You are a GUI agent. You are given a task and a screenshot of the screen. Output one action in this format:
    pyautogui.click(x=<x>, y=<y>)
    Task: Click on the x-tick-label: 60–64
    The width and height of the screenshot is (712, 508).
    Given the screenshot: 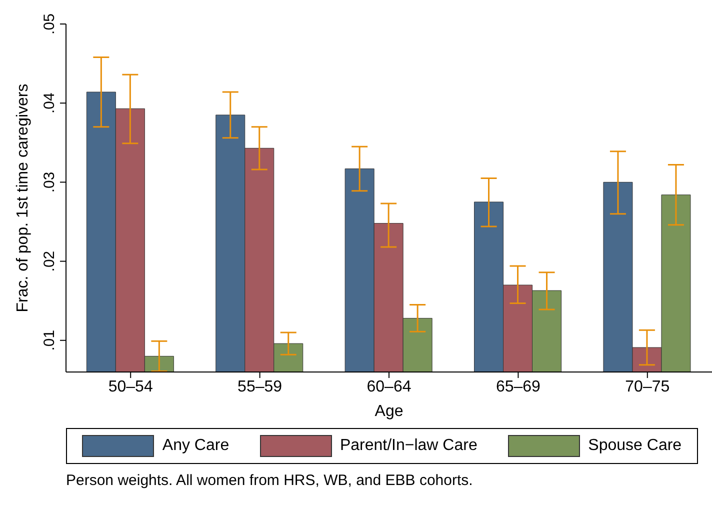 What is the action you would take?
    pyautogui.click(x=389, y=387)
    